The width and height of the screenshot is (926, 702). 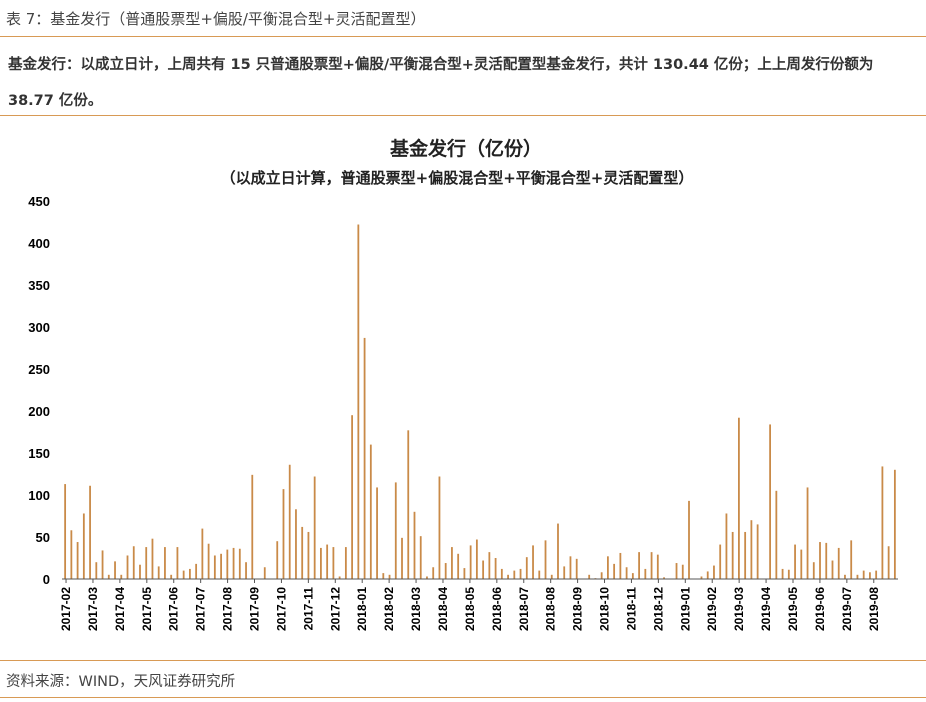 What do you see at coordinates (335, 609) in the screenshot?
I see `x-tick-label: 2017-12` at bounding box center [335, 609].